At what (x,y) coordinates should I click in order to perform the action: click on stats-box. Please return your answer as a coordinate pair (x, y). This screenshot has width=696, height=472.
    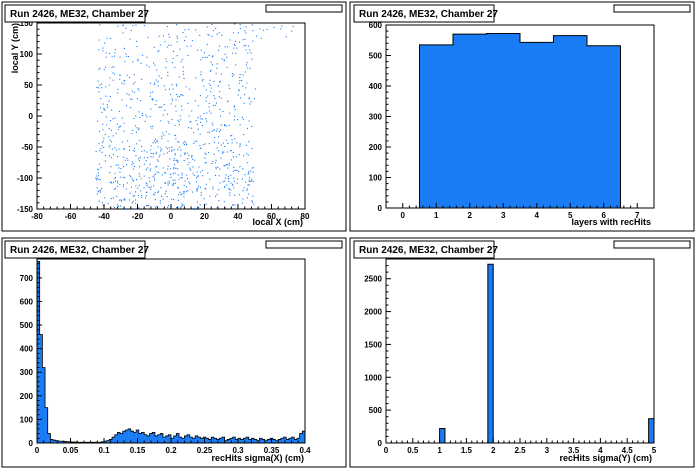
    Looking at the image, I should click on (304, 8).